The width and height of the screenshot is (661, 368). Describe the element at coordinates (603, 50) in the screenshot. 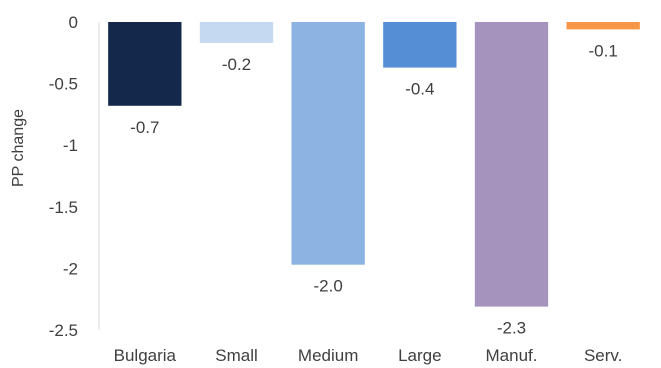

I see `data-label: -0.1` at that location.